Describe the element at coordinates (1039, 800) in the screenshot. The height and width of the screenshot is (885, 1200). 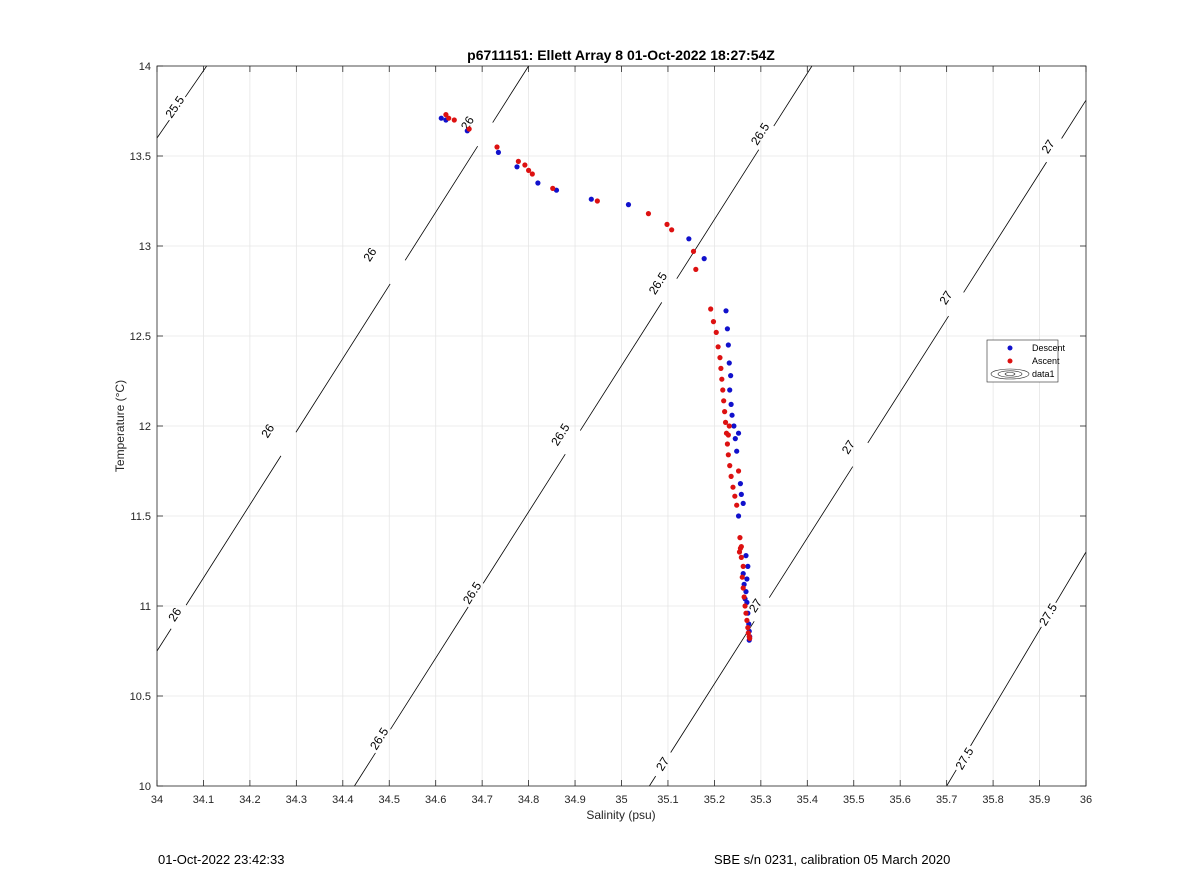
I see `x-tick-label: 35.9` at that location.